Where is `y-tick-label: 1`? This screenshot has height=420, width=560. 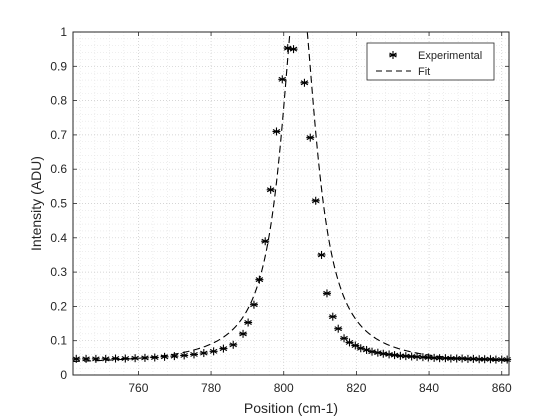 y-tick-label: 1 is located at coordinates (63, 32).